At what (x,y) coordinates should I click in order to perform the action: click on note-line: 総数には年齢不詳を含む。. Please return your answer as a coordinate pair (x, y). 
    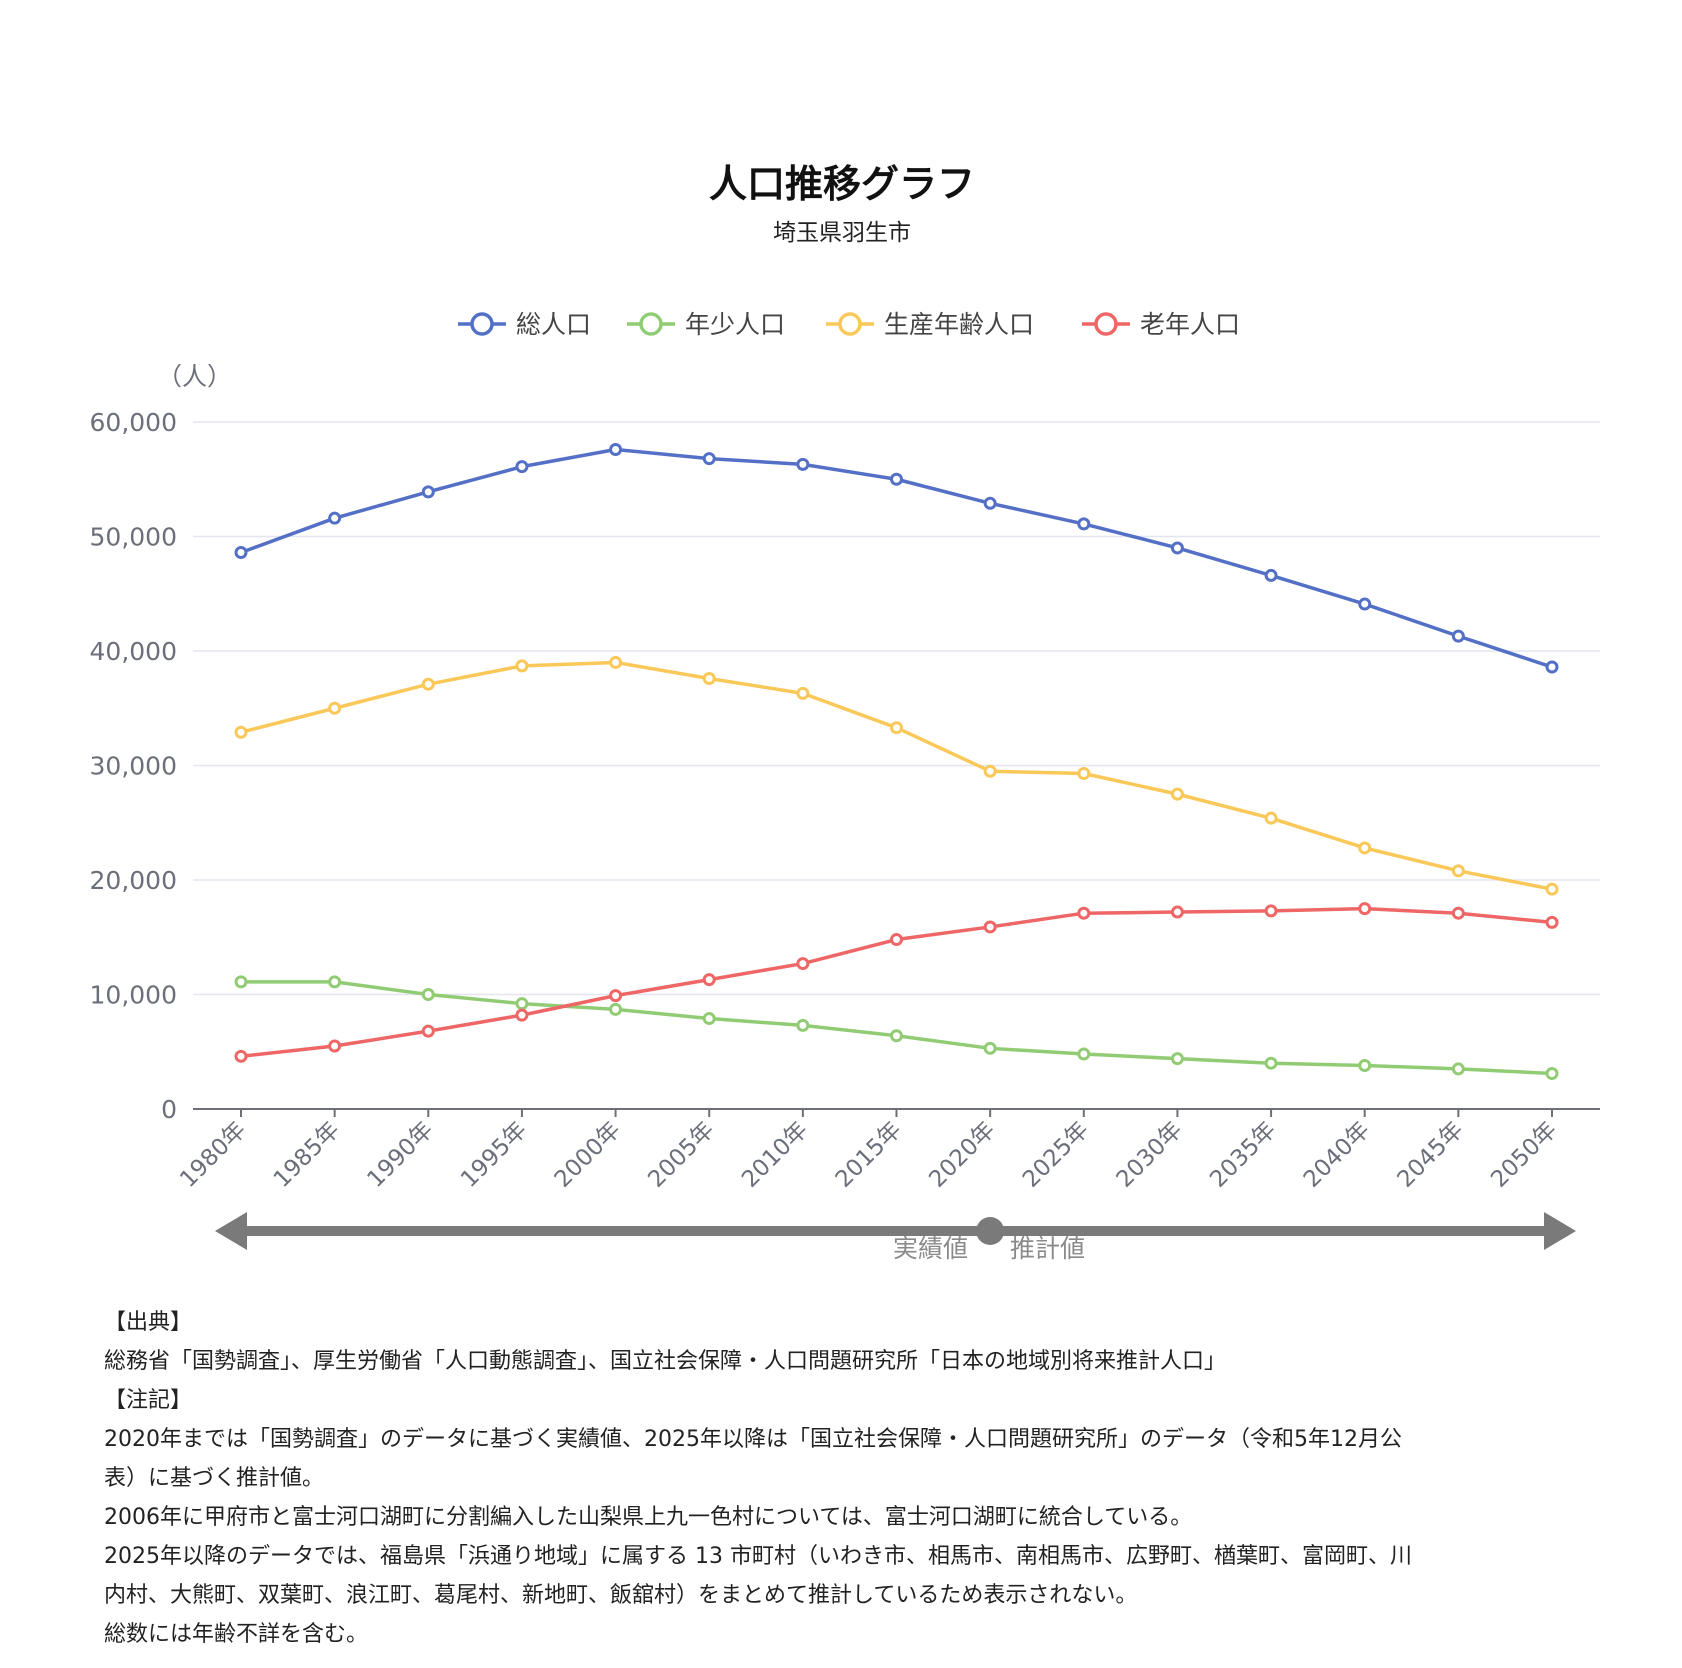
    Looking at the image, I should click on (236, 1634).